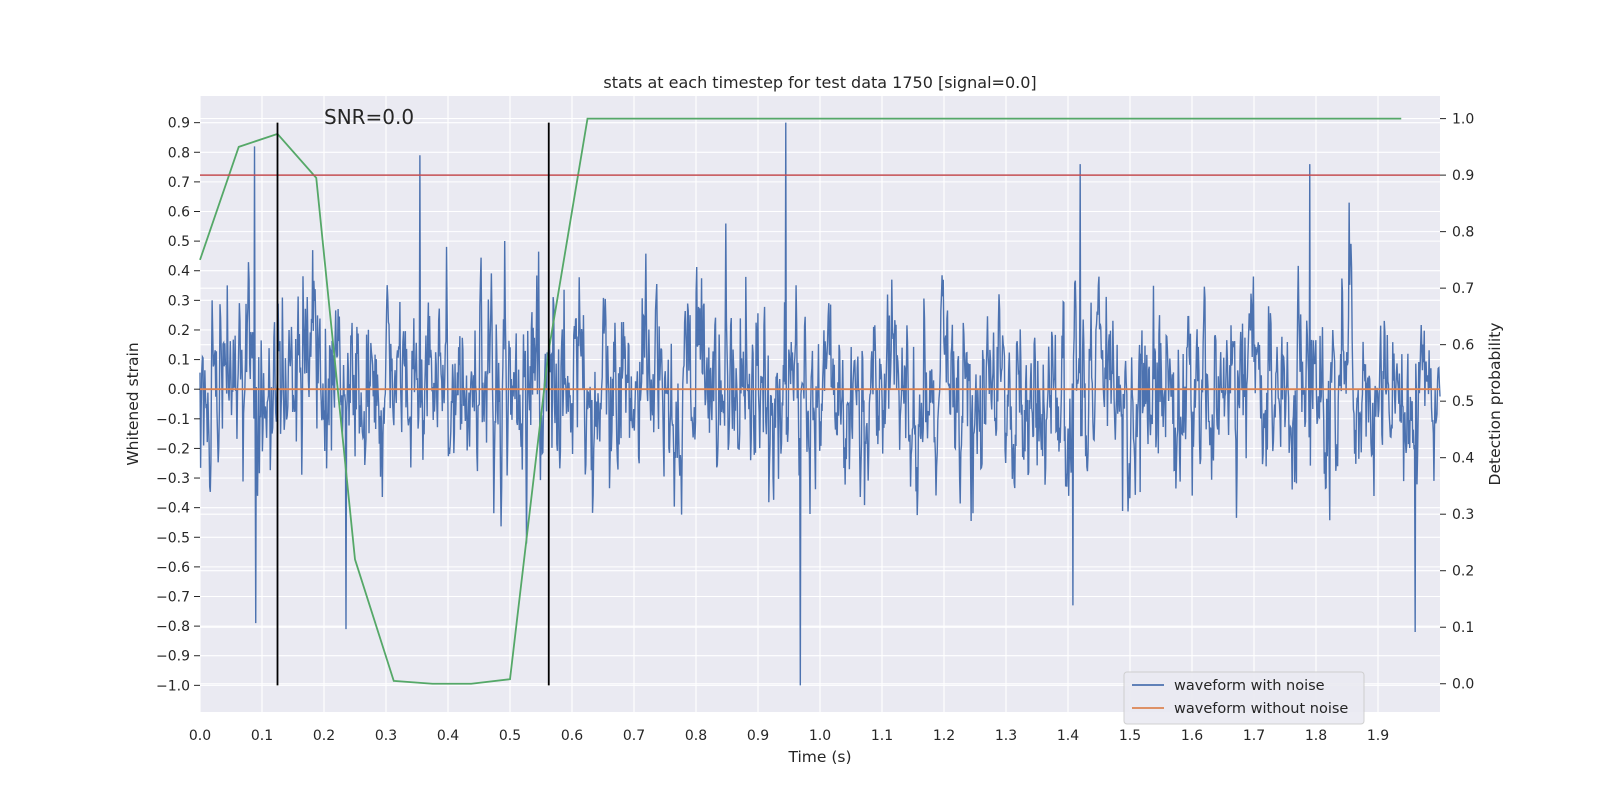 This screenshot has width=1600, height=800. I want to click on y-right-tick-label: 0.7, so click(1463, 289).